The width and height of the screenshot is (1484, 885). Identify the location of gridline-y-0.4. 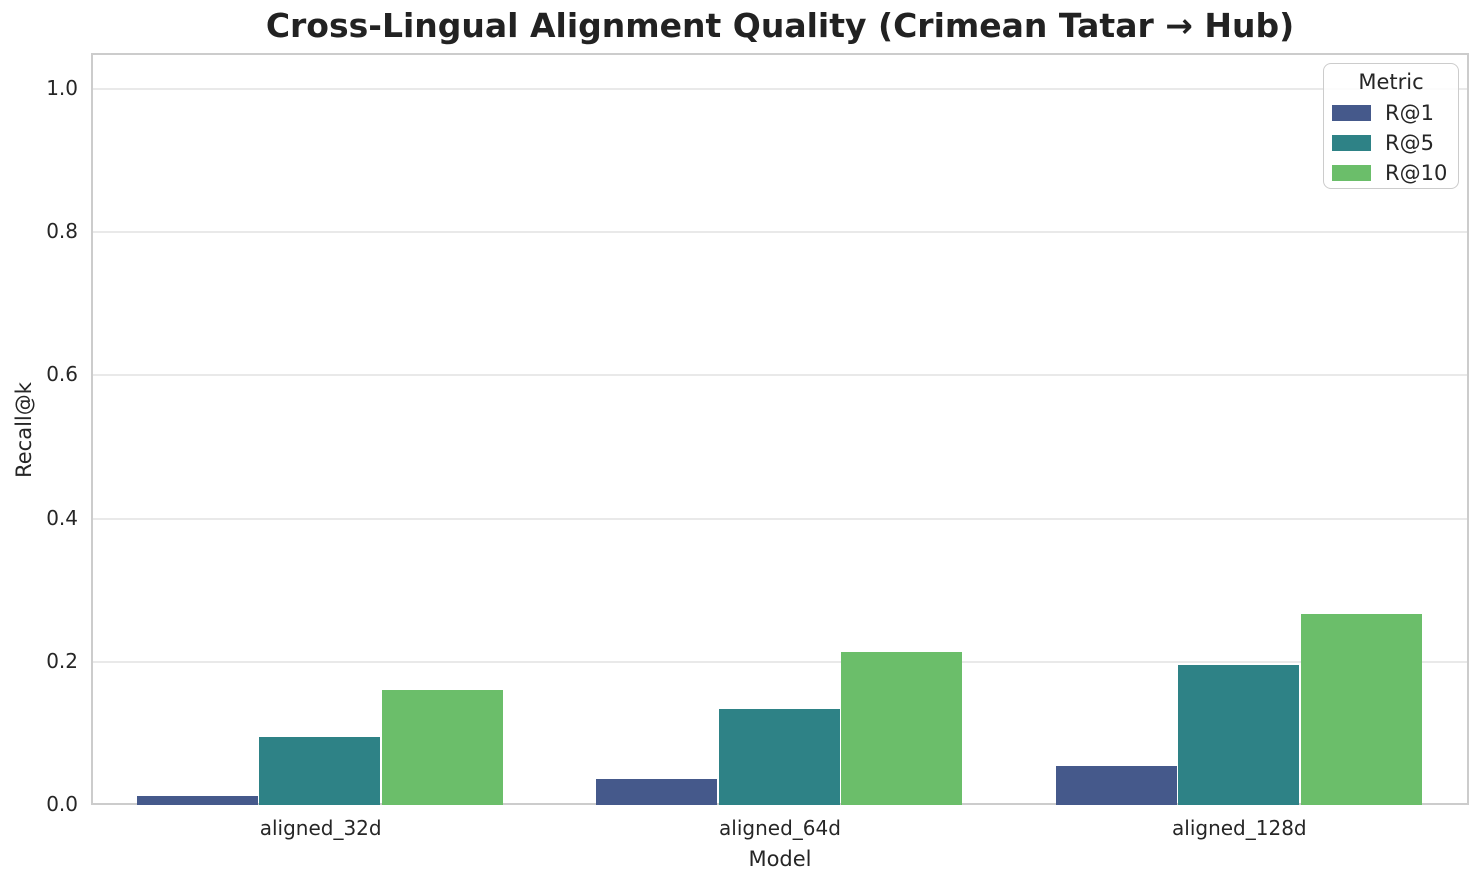
(780, 518).